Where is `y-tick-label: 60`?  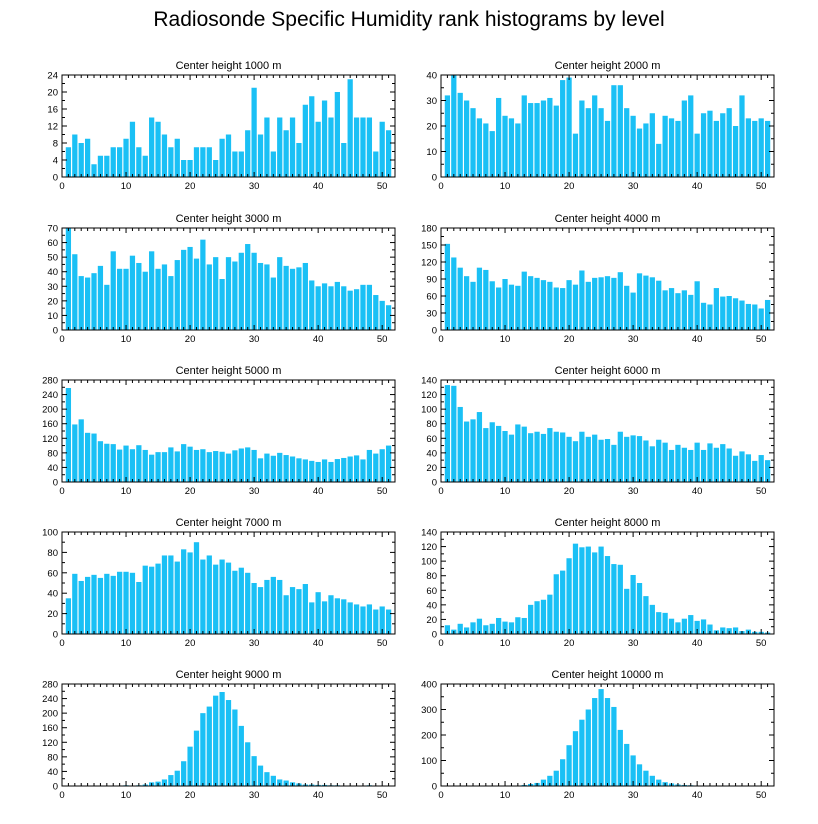
y-tick-label: 60 is located at coordinates (52, 243).